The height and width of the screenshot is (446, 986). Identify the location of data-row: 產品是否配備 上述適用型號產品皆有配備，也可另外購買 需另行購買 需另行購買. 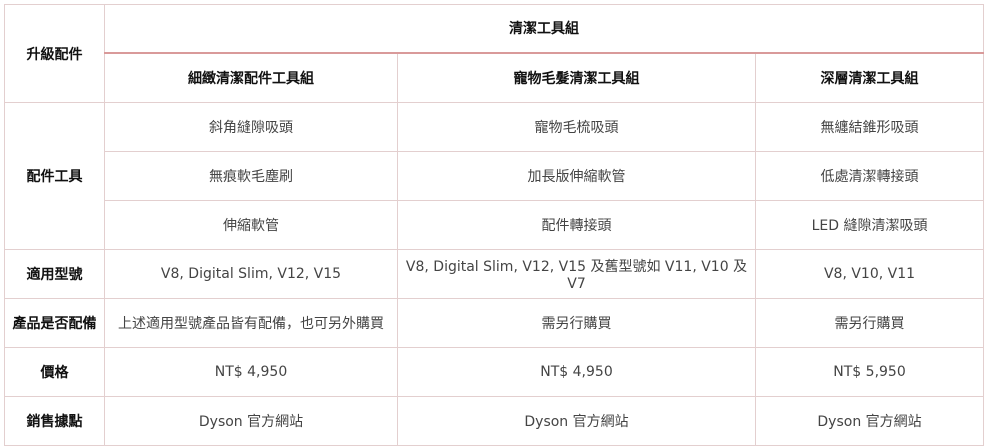
(494, 323).